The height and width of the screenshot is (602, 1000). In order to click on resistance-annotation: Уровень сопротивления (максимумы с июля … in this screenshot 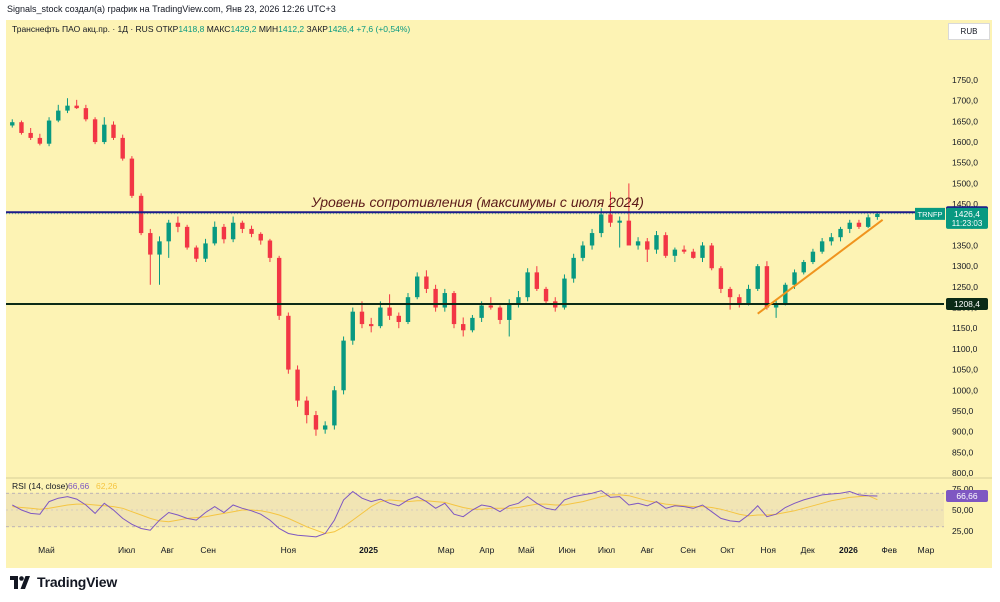, I will do `click(476, 202)`.